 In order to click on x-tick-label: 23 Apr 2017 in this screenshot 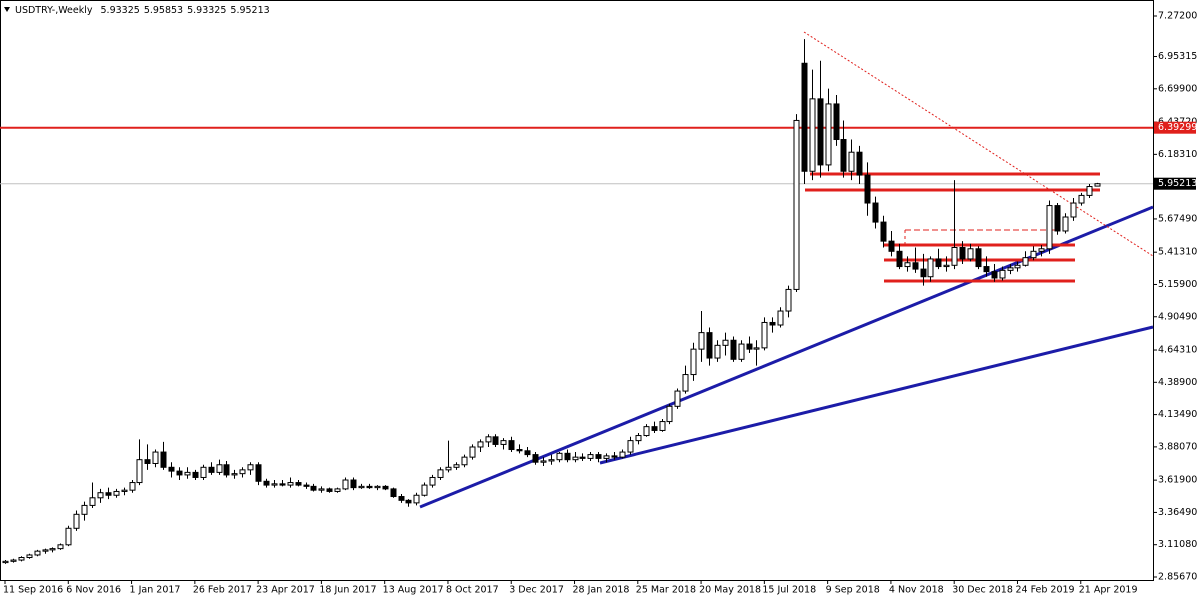, I will do `click(285, 590)`.